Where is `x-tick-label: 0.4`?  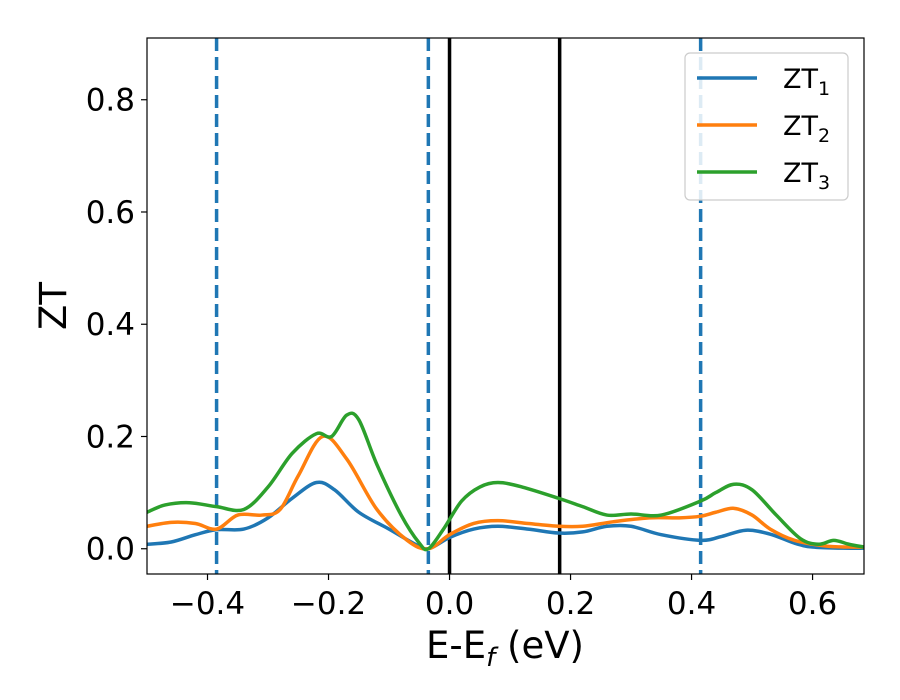 x-tick-label: 0.4 is located at coordinates (691, 604).